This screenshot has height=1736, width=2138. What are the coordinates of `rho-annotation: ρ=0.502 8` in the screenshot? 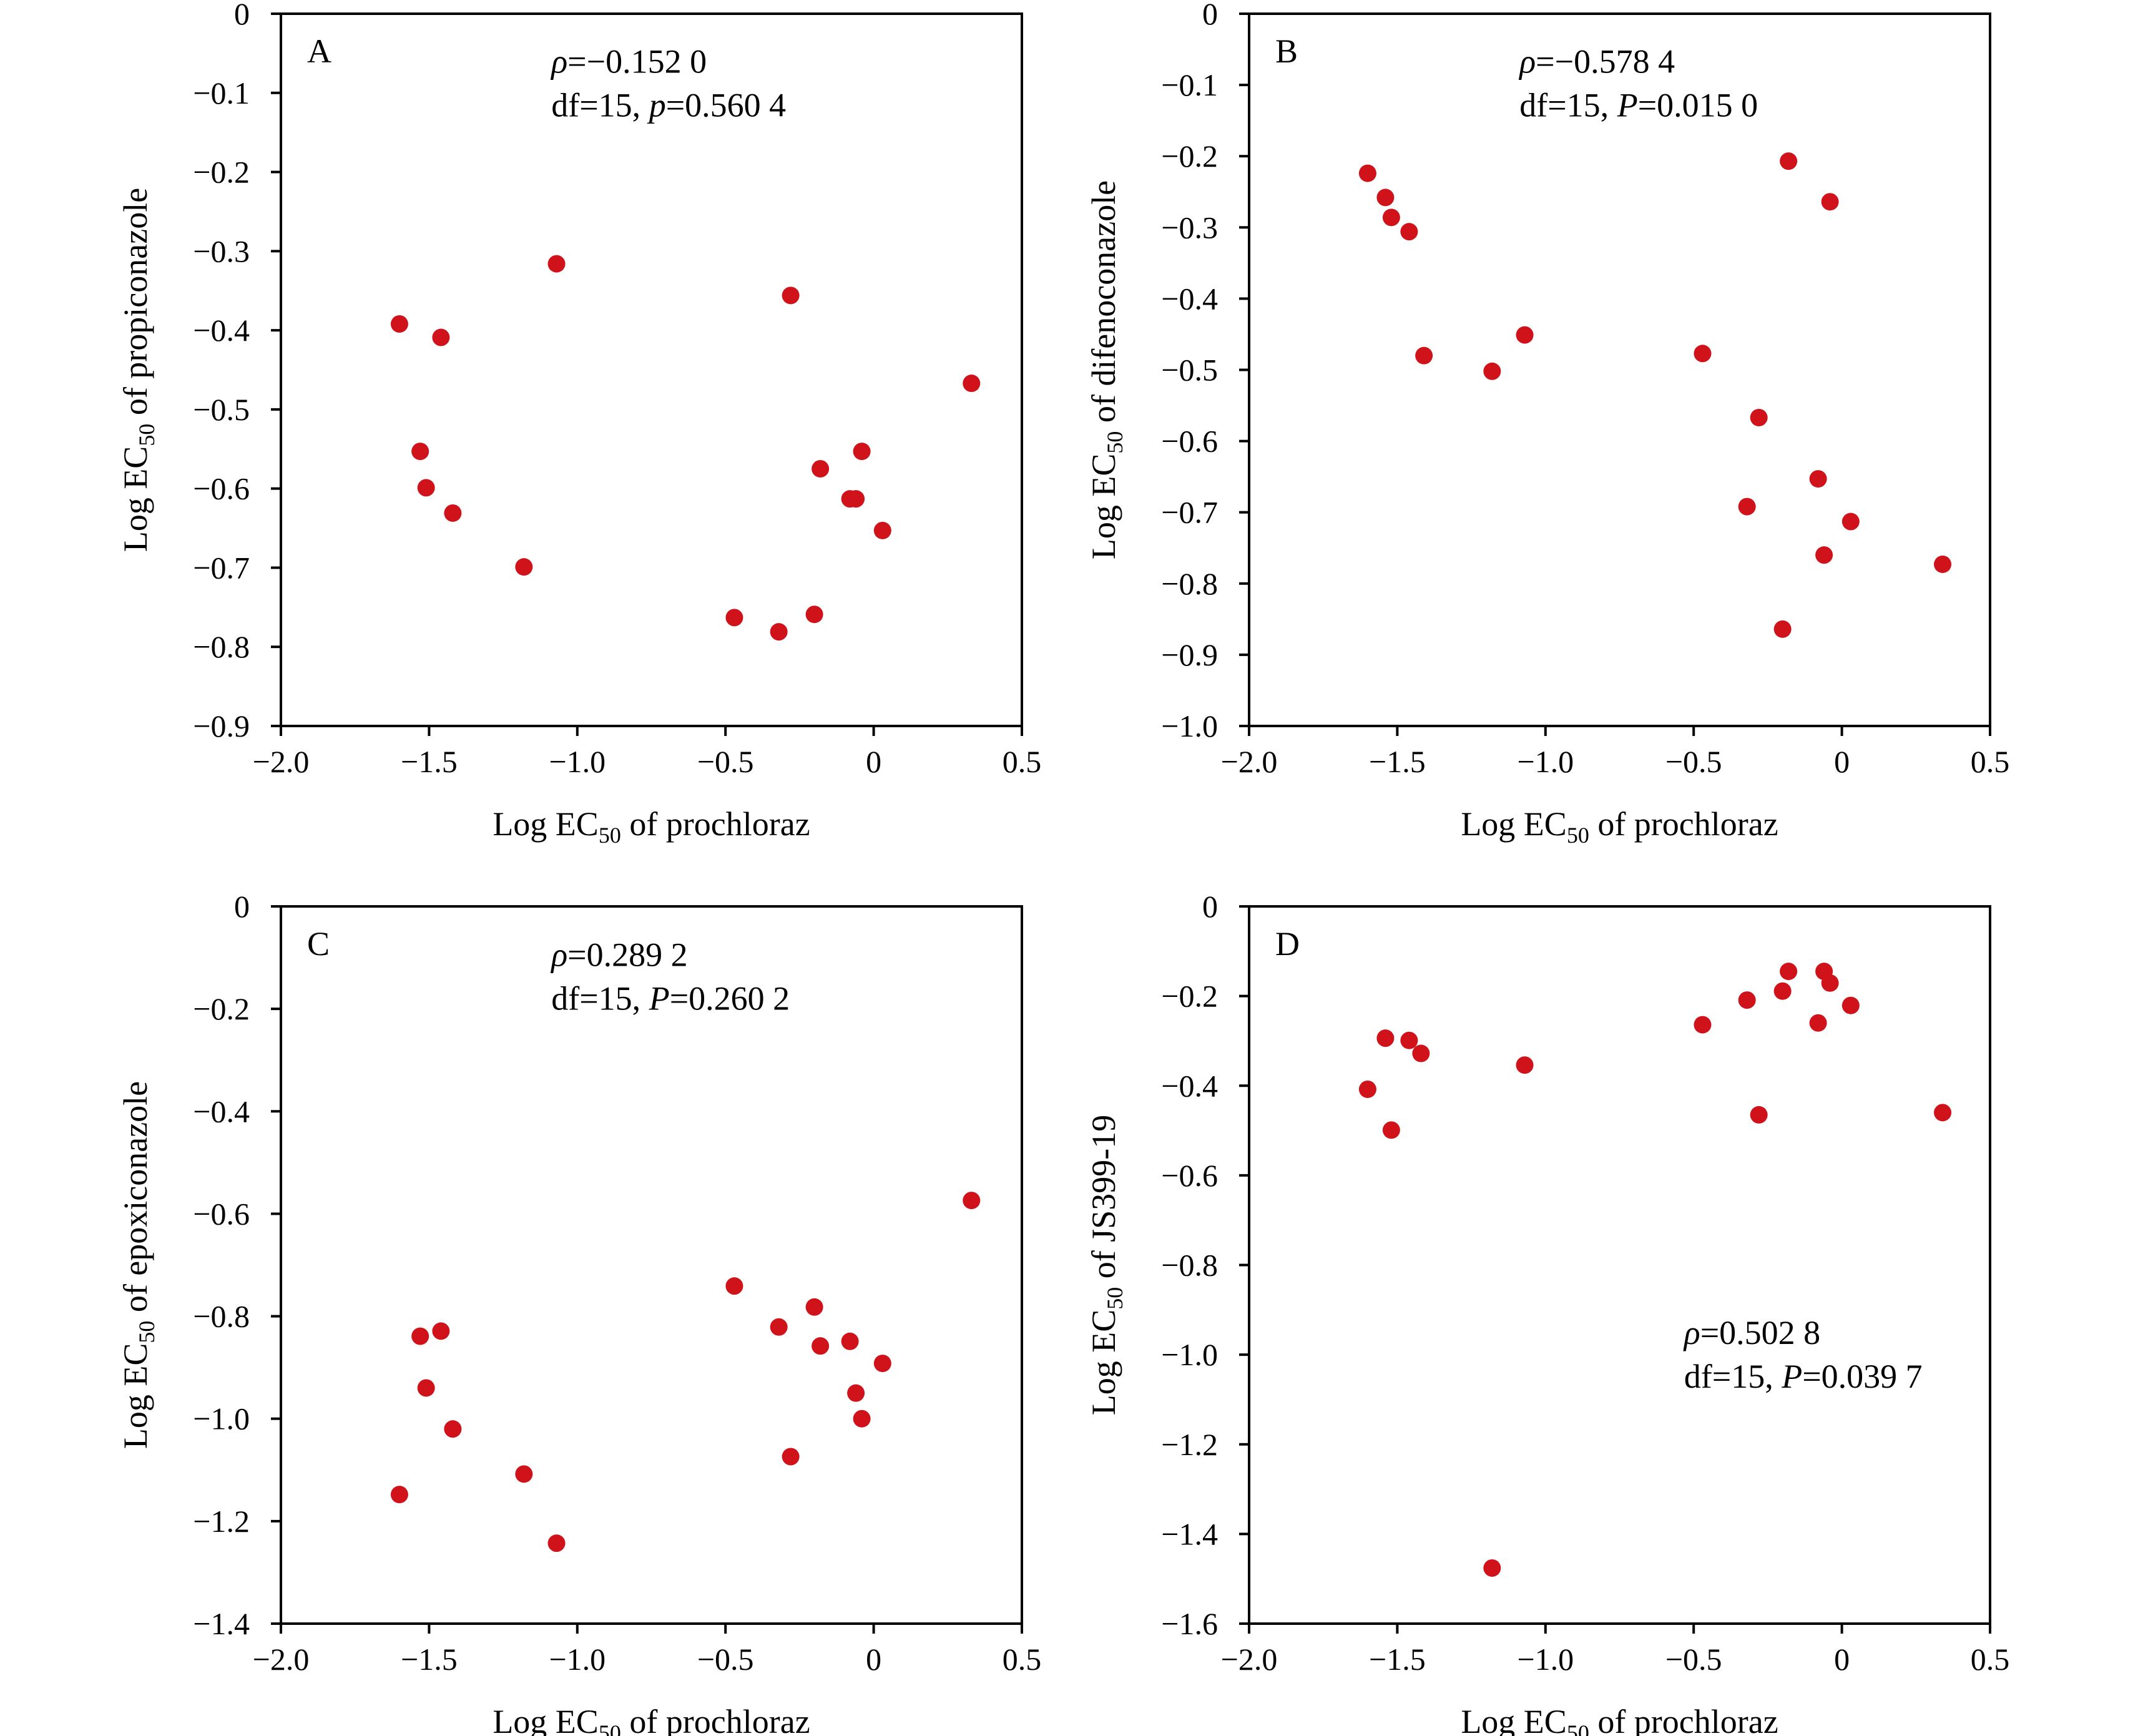 It's located at (1751, 1332).